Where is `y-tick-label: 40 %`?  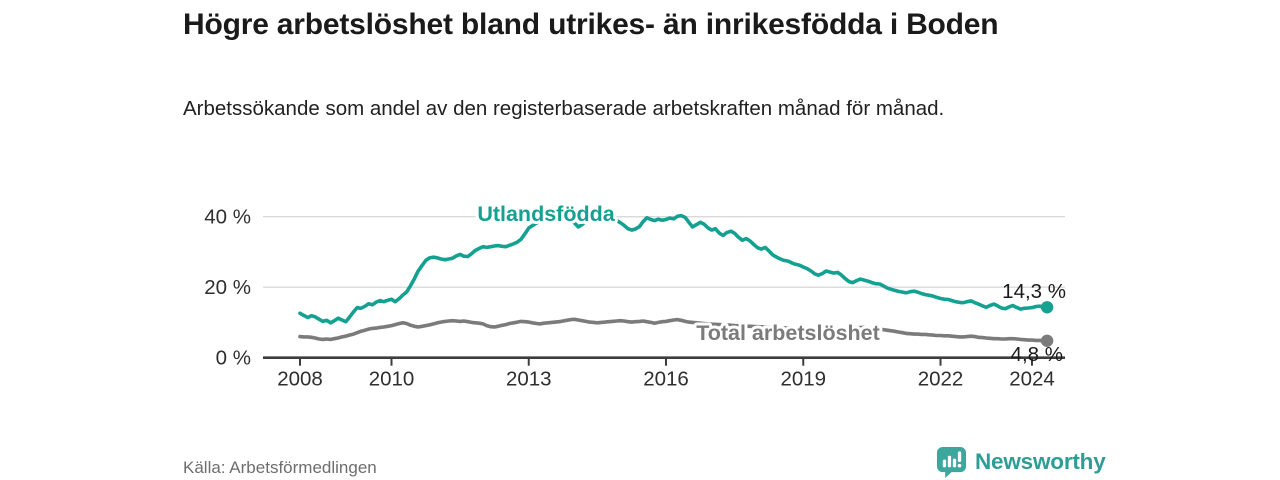 y-tick-label: 40 % is located at coordinates (227, 217).